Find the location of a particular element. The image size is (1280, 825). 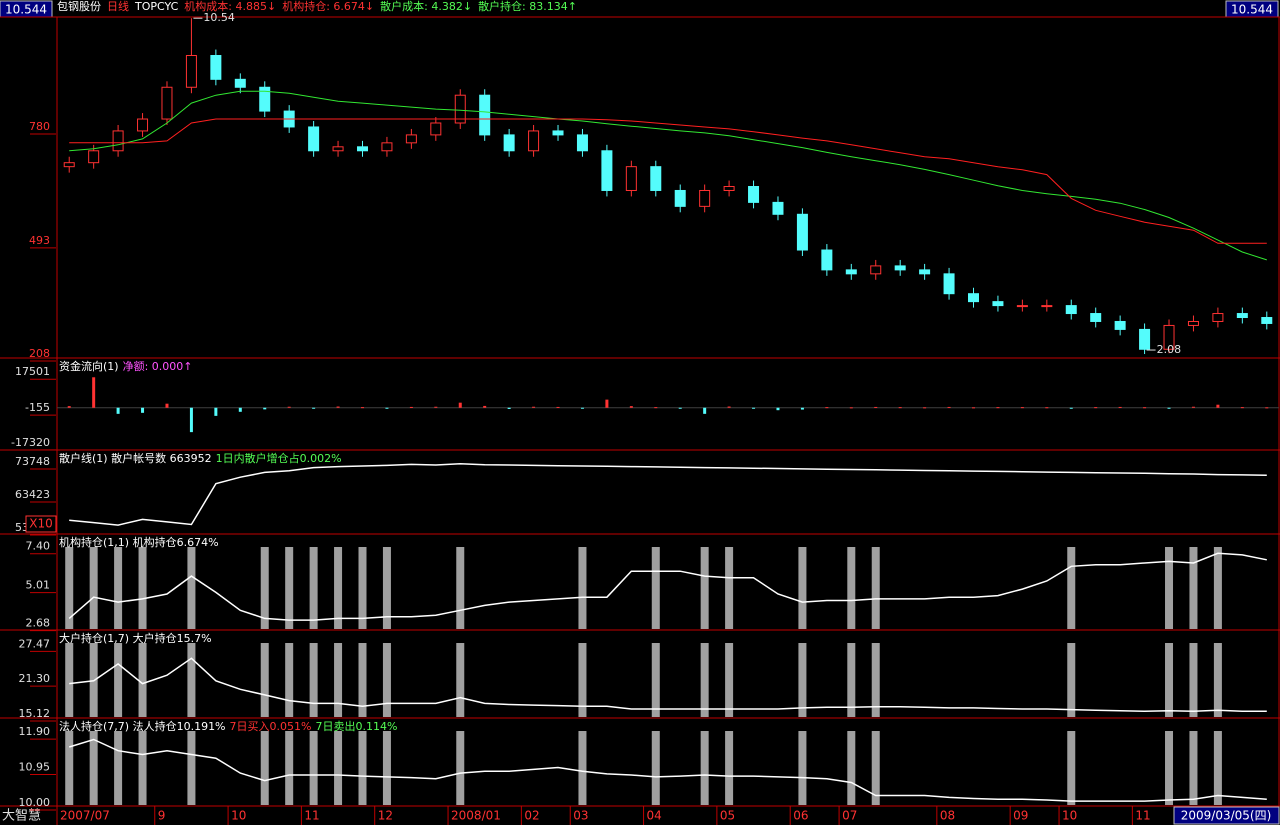

x-tick-label: 08 is located at coordinates (947, 816).